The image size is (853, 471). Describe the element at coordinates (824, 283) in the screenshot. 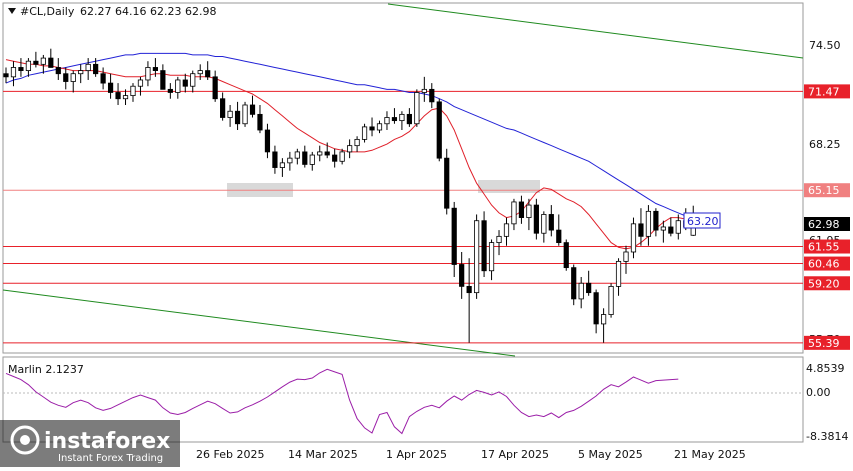

I see `level-label: 59.20` at that location.